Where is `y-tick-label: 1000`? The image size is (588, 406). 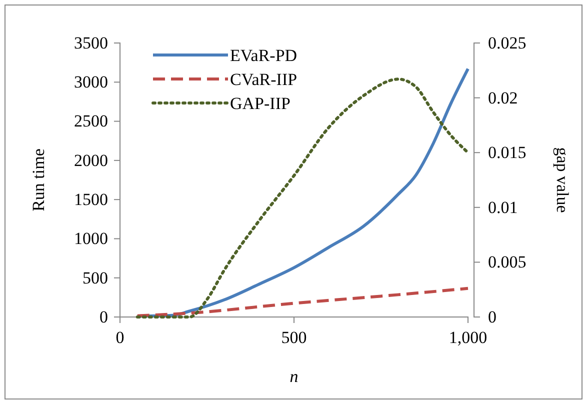
y-tick-label: 1000 is located at coordinates (91, 238).